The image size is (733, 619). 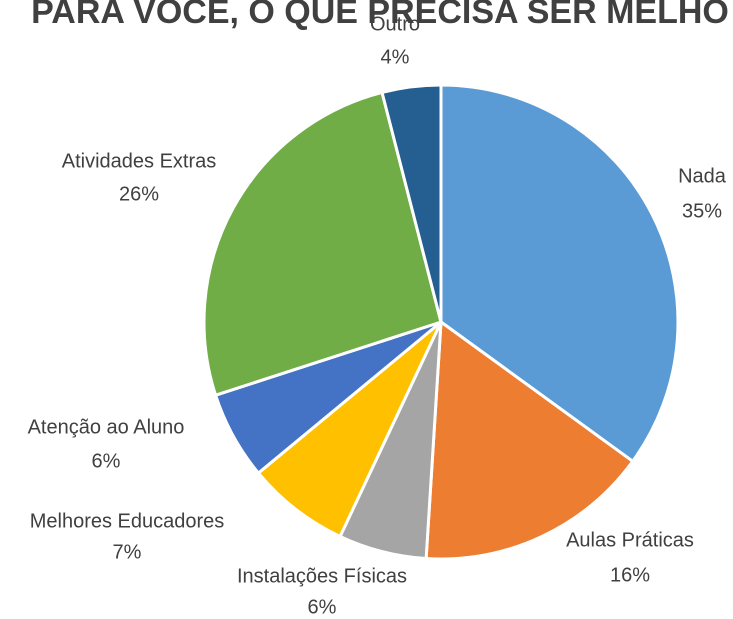 What do you see at coordinates (127, 552) in the screenshot?
I see `slice-value-label: 7%` at bounding box center [127, 552].